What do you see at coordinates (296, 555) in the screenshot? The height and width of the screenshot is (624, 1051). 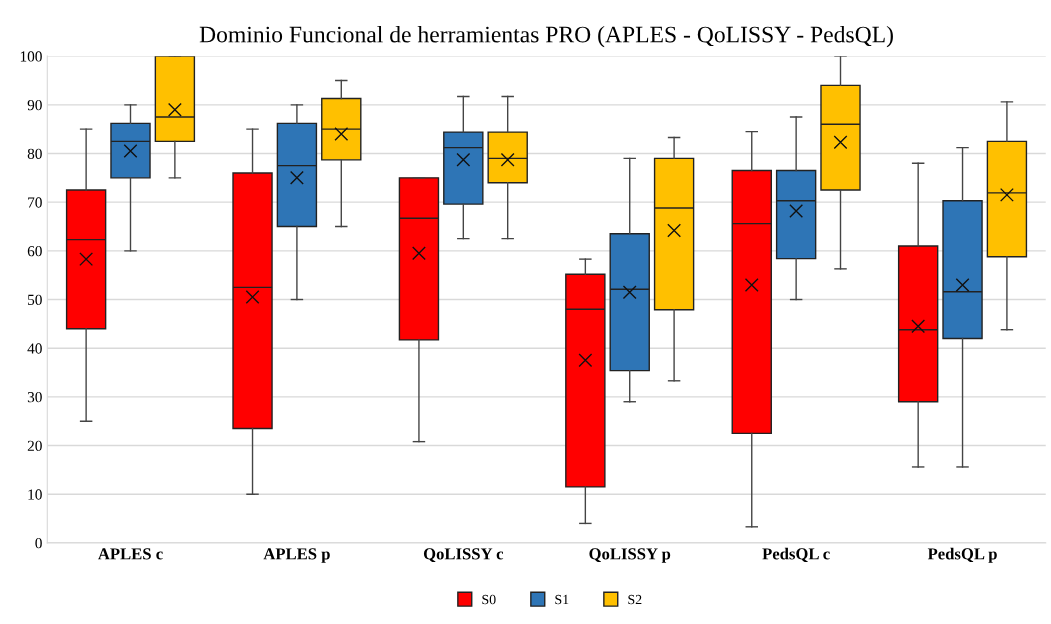 I see `x-tick-label: APLES p` at bounding box center [296, 555].